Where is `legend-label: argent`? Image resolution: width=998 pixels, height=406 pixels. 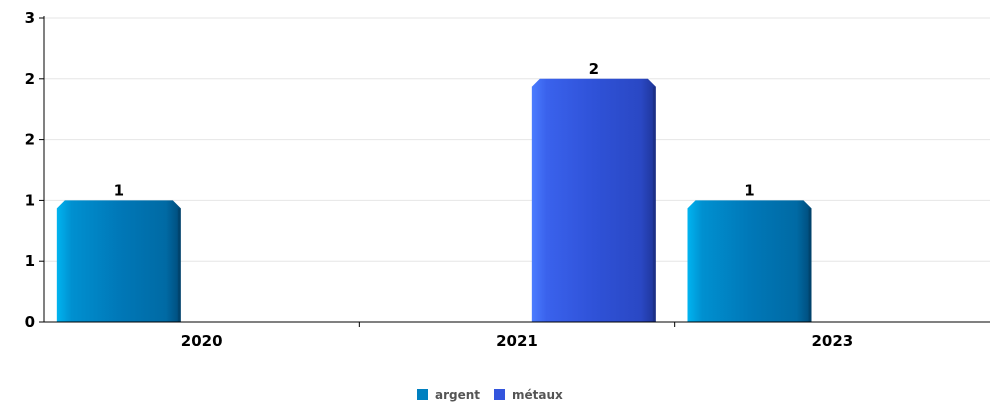 legend-label: argent is located at coordinates (457, 395).